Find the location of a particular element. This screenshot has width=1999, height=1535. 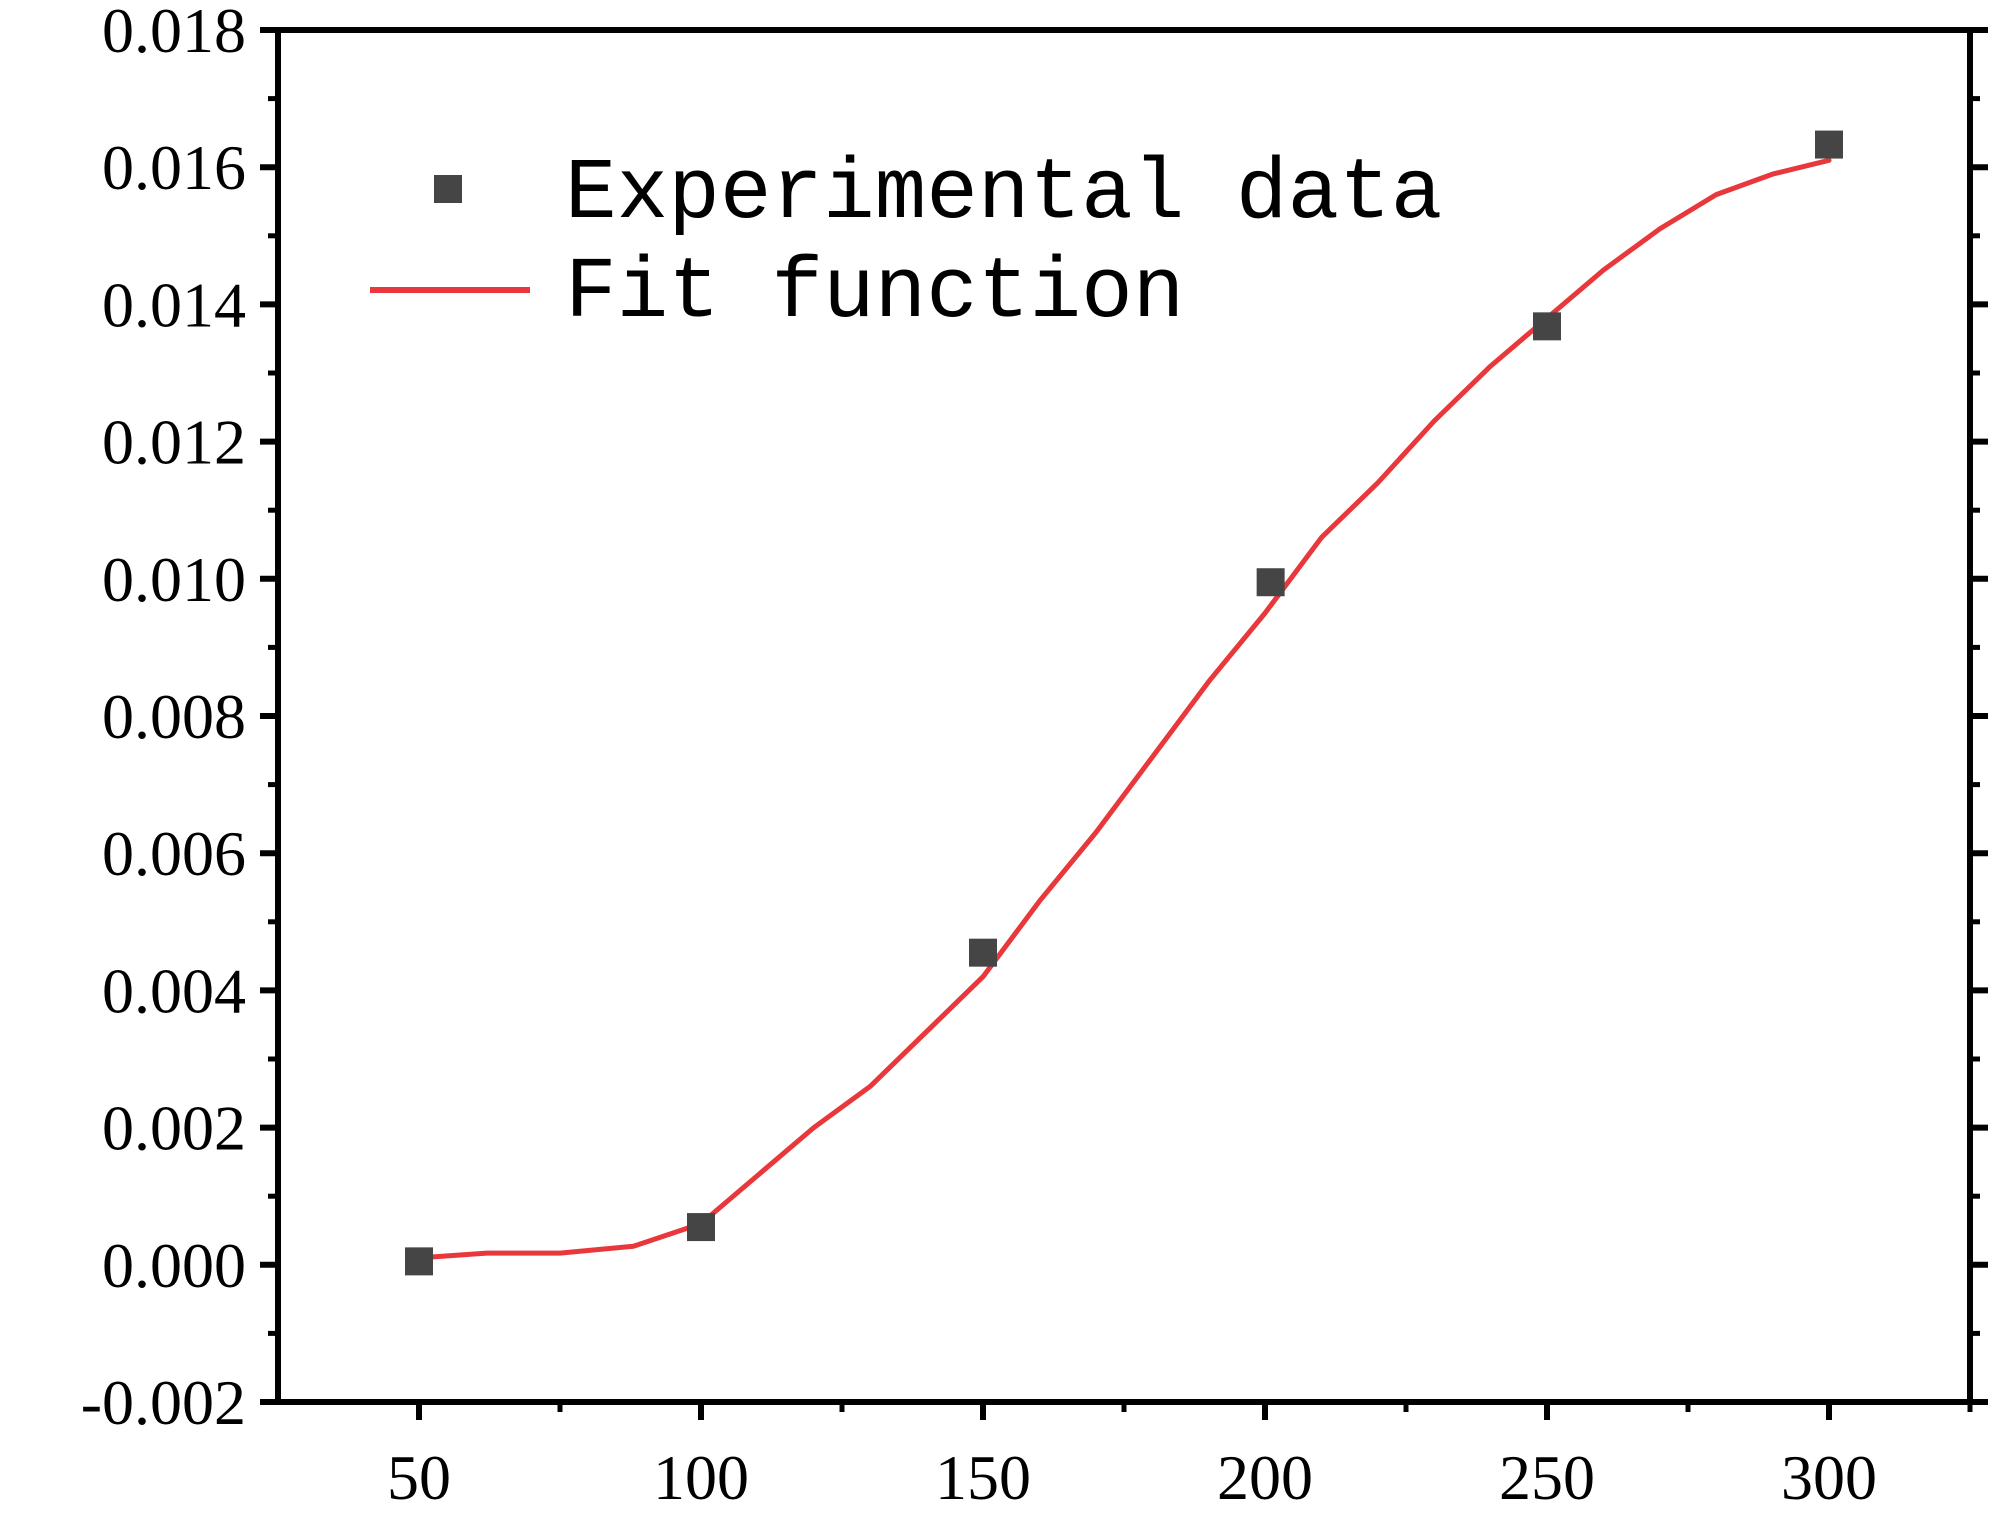

y-tick-label: 0.004 is located at coordinates (174, 990).